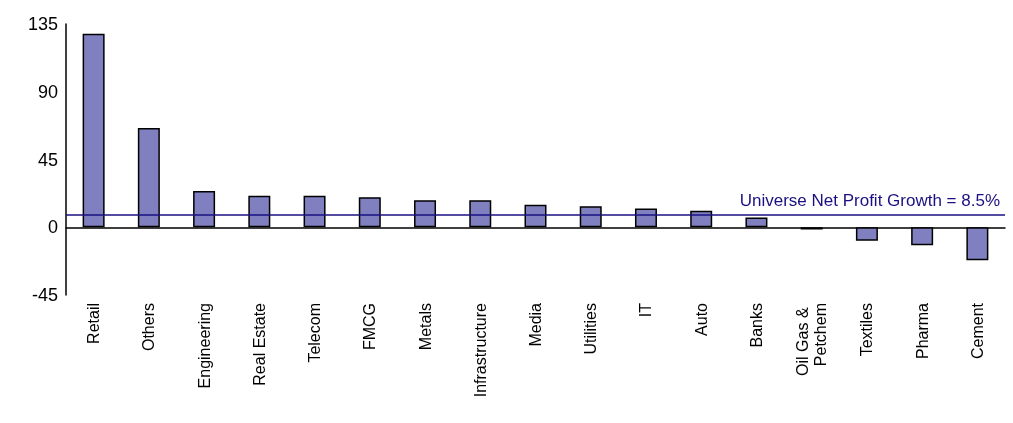  I want to click on x-tick-label: IT, so click(646, 310).